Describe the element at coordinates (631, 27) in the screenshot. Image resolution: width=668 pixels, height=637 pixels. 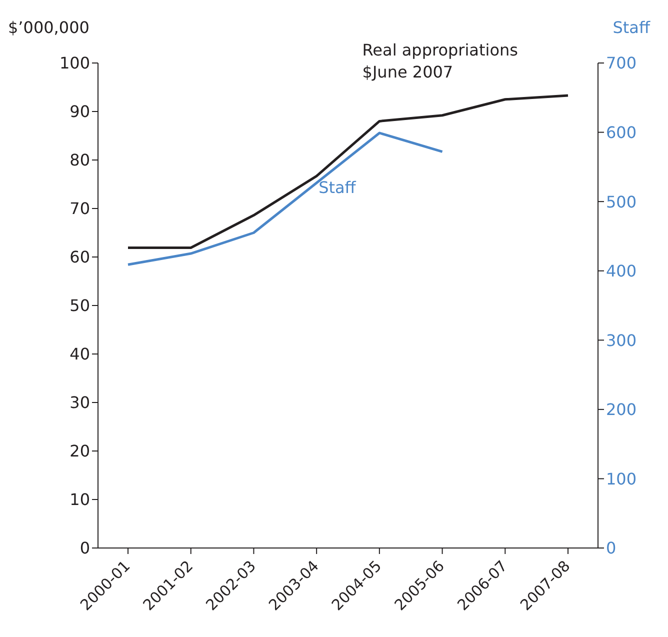
I see `y2-axis-title: Staff` at that location.